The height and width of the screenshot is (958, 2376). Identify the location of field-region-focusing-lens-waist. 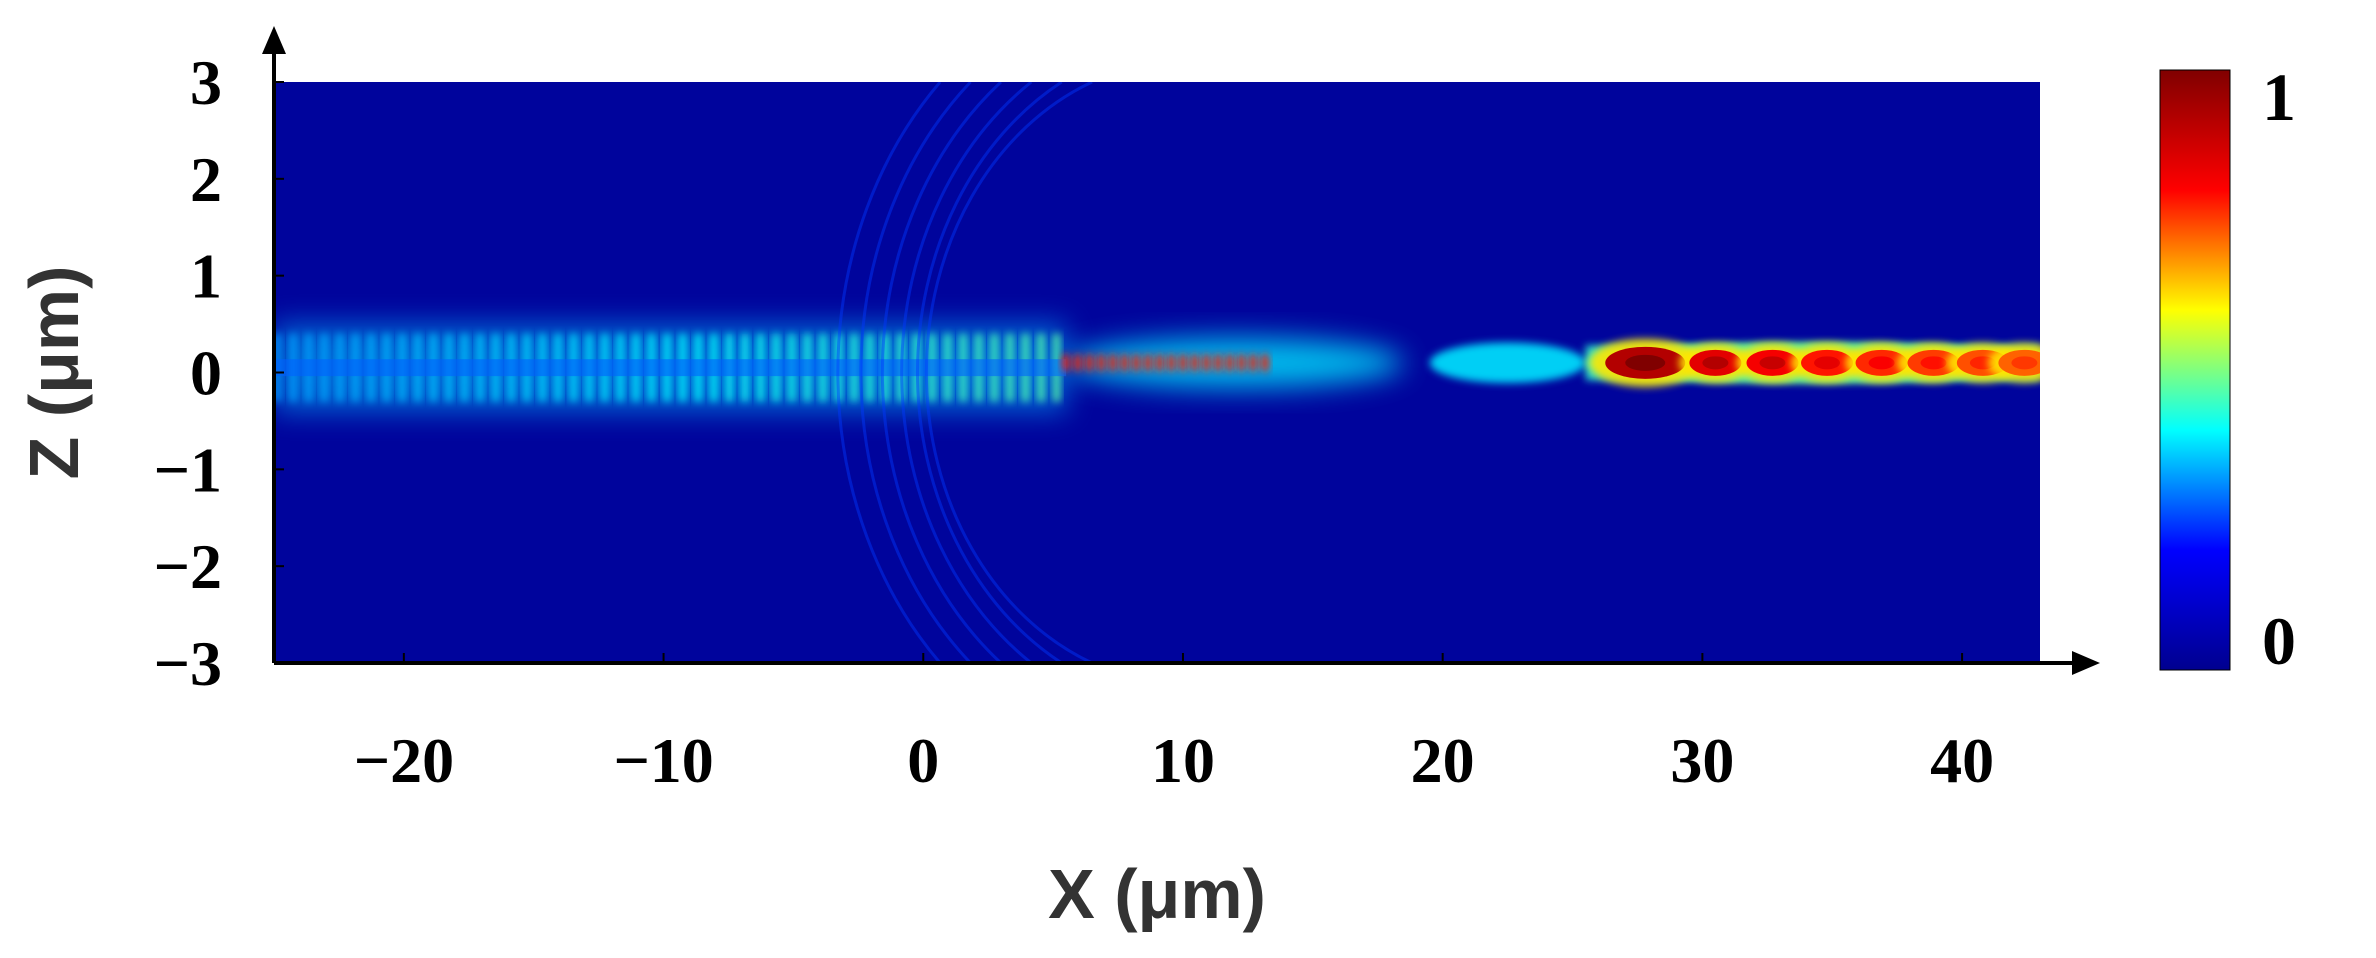
(1233, 362).